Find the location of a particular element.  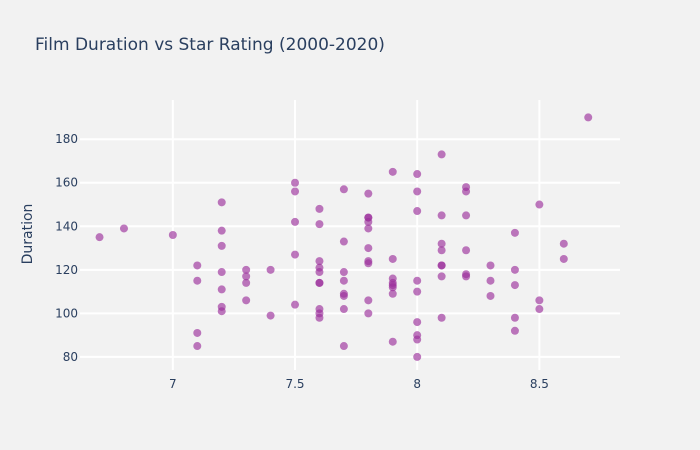

y-tick-label: 160 is located at coordinates (66, 183).